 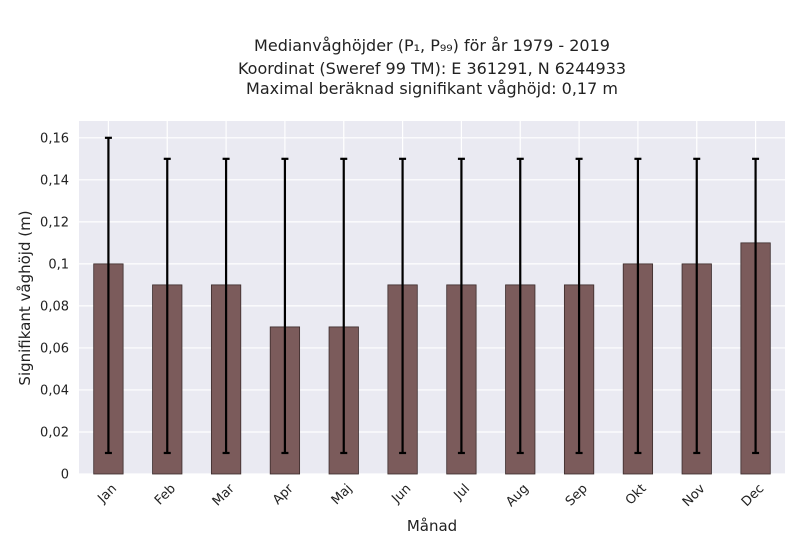 I want to click on y-axis-label: Signifikant våghöjd (m), so click(x=25, y=297).